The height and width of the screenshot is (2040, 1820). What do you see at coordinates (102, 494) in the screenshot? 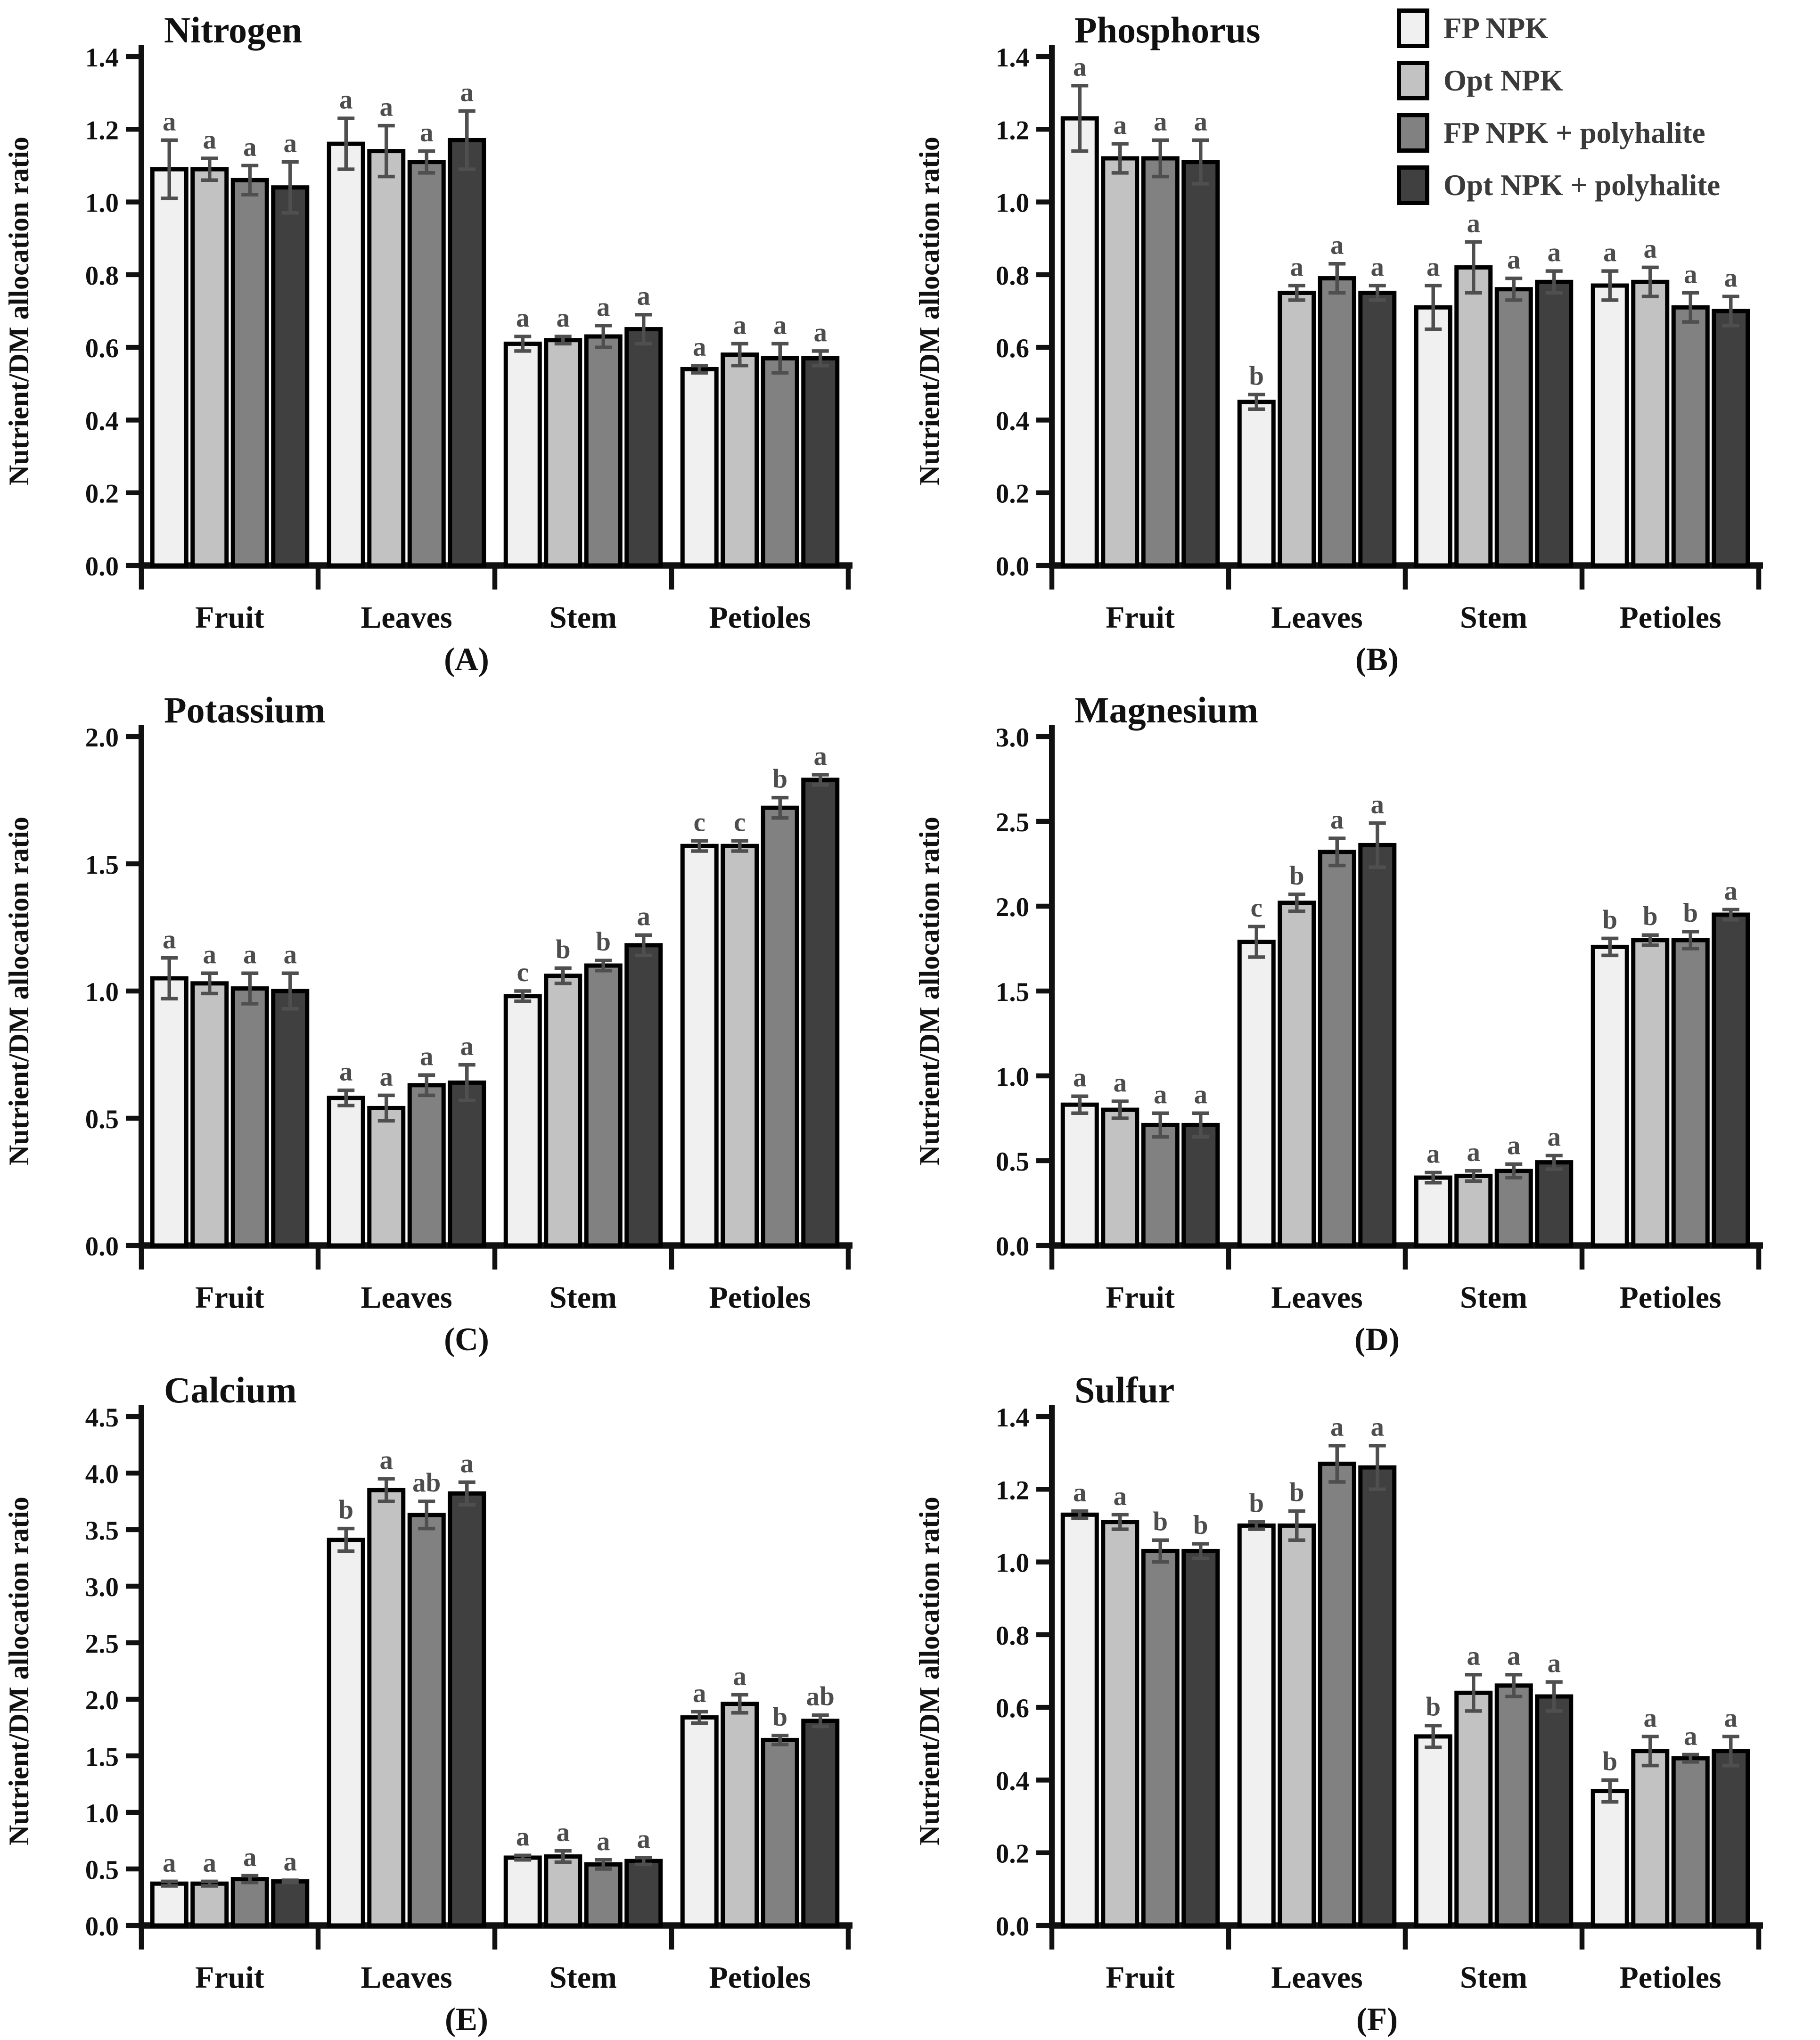
I see `y-tick-label: 0.2` at bounding box center [102, 494].